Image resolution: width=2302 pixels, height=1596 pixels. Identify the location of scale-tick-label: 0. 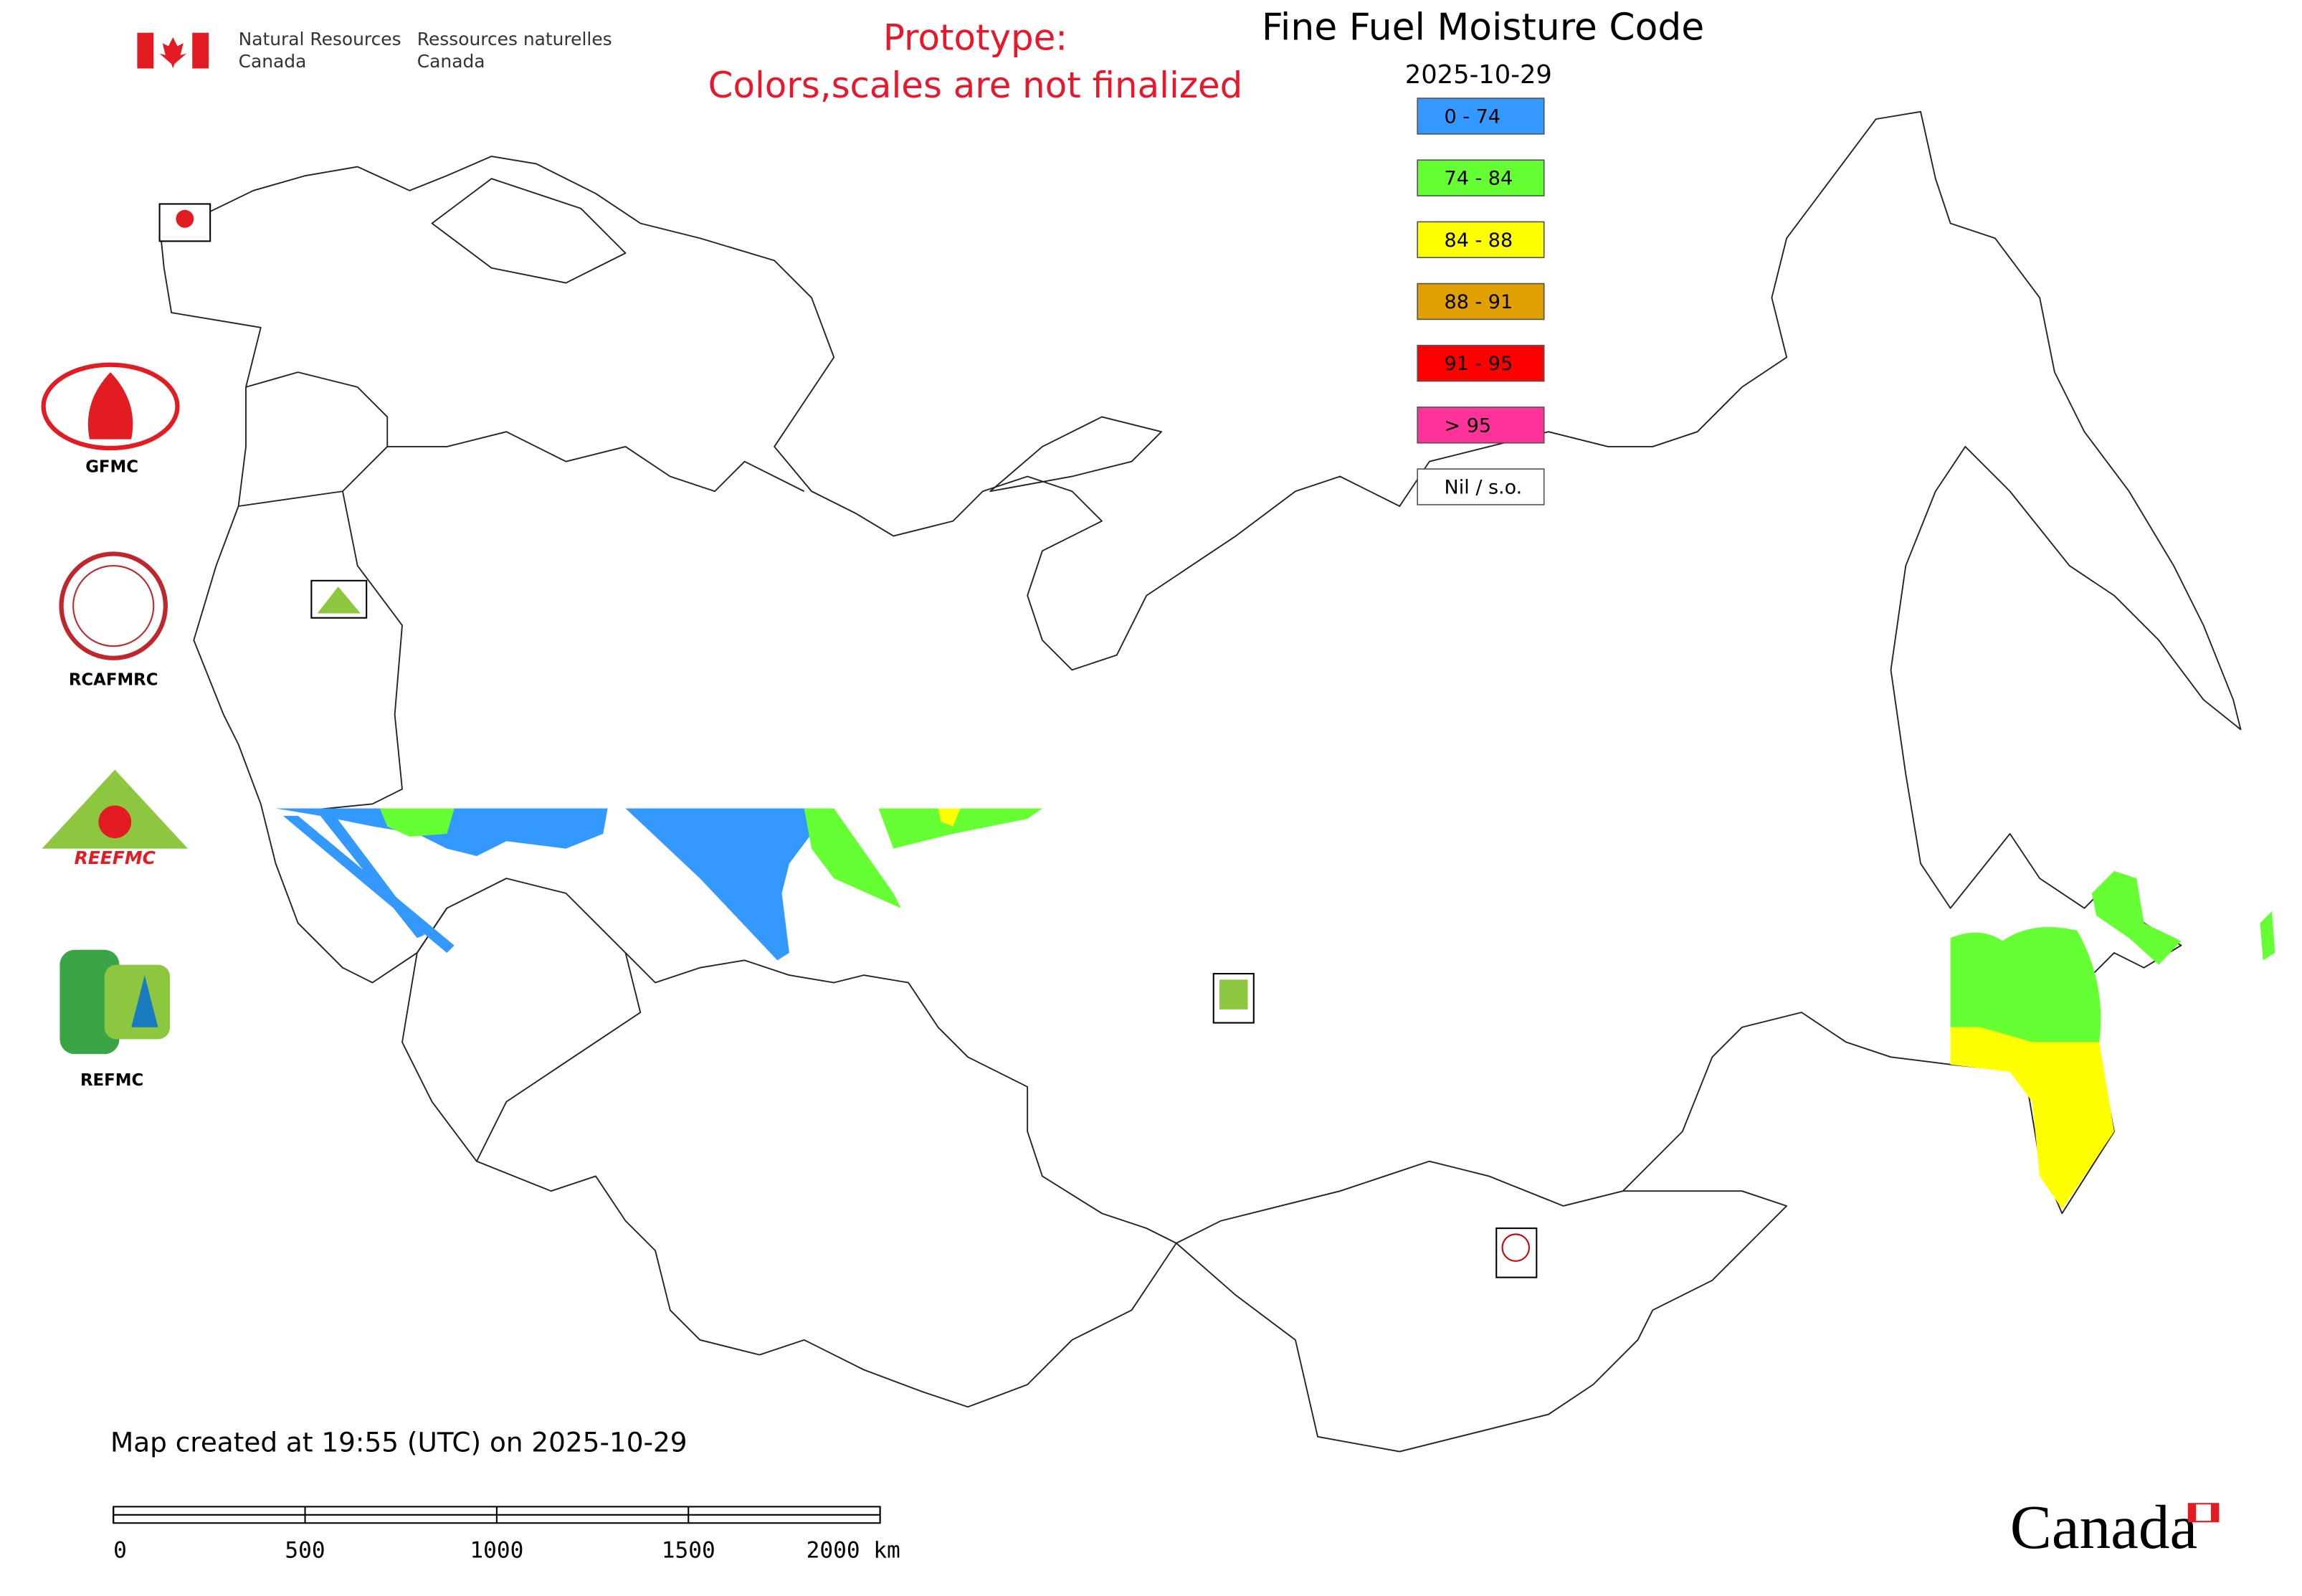
(120, 1551).